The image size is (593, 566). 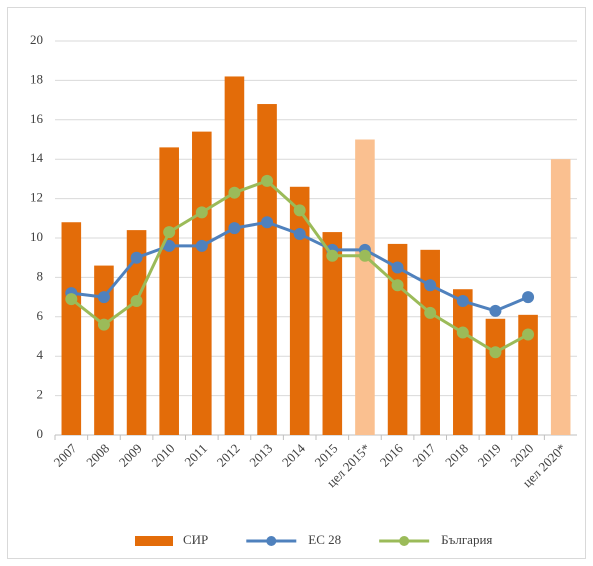 What do you see at coordinates (40, 354) in the screenshot?
I see `y-tick-label: 4` at bounding box center [40, 354].